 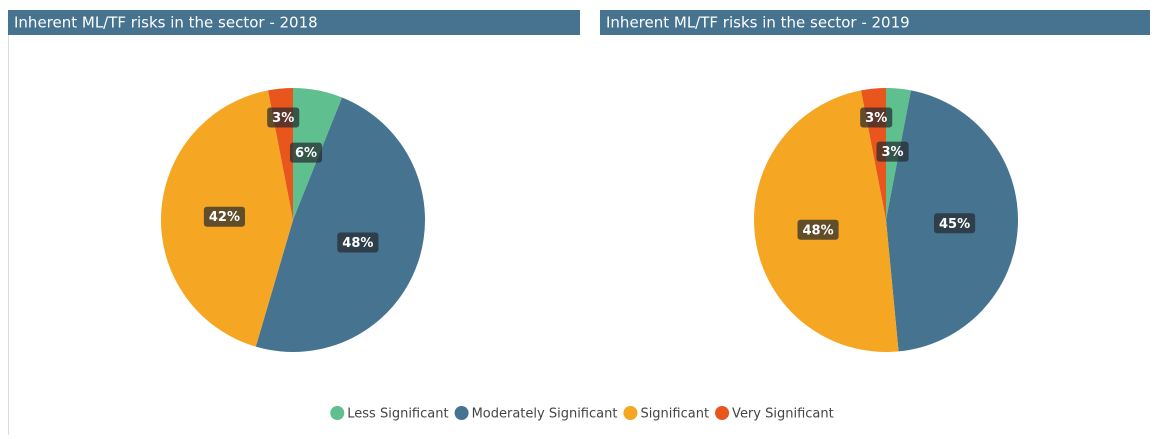 What do you see at coordinates (545, 414) in the screenshot?
I see `legend-label: Moderately Significant` at bounding box center [545, 414].